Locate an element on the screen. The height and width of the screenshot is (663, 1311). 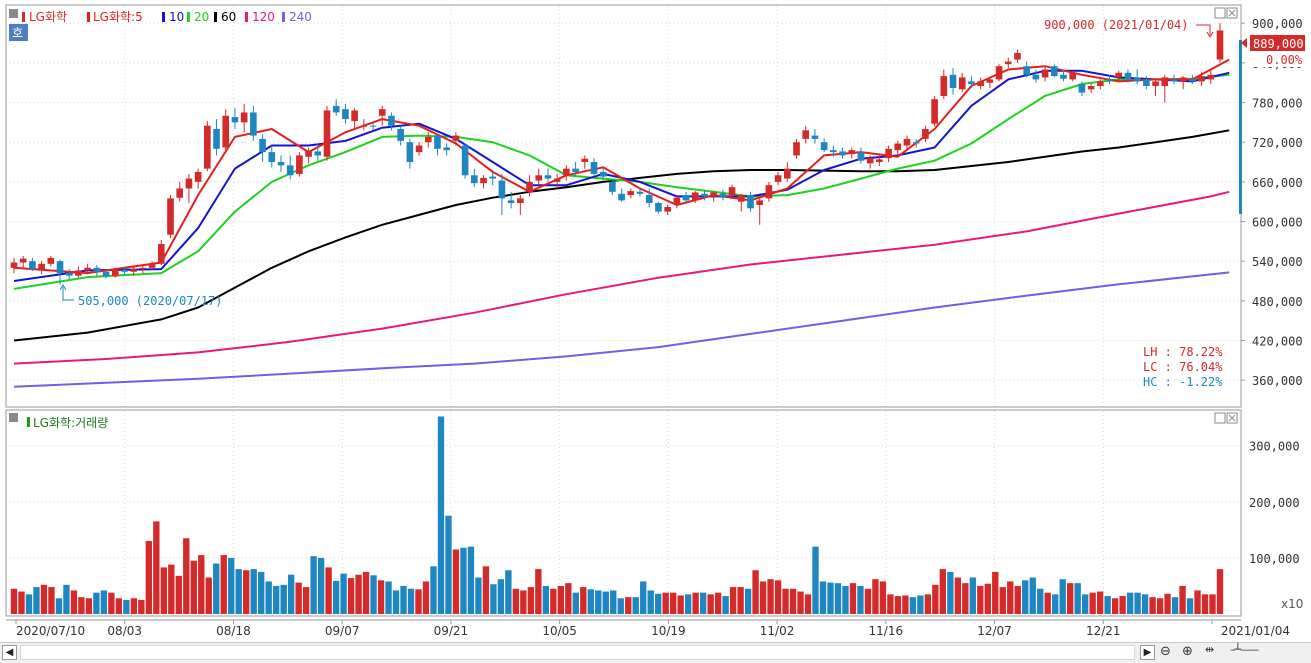
volume-legend: LG화학:거래량 is located at coordinates (58, 421).